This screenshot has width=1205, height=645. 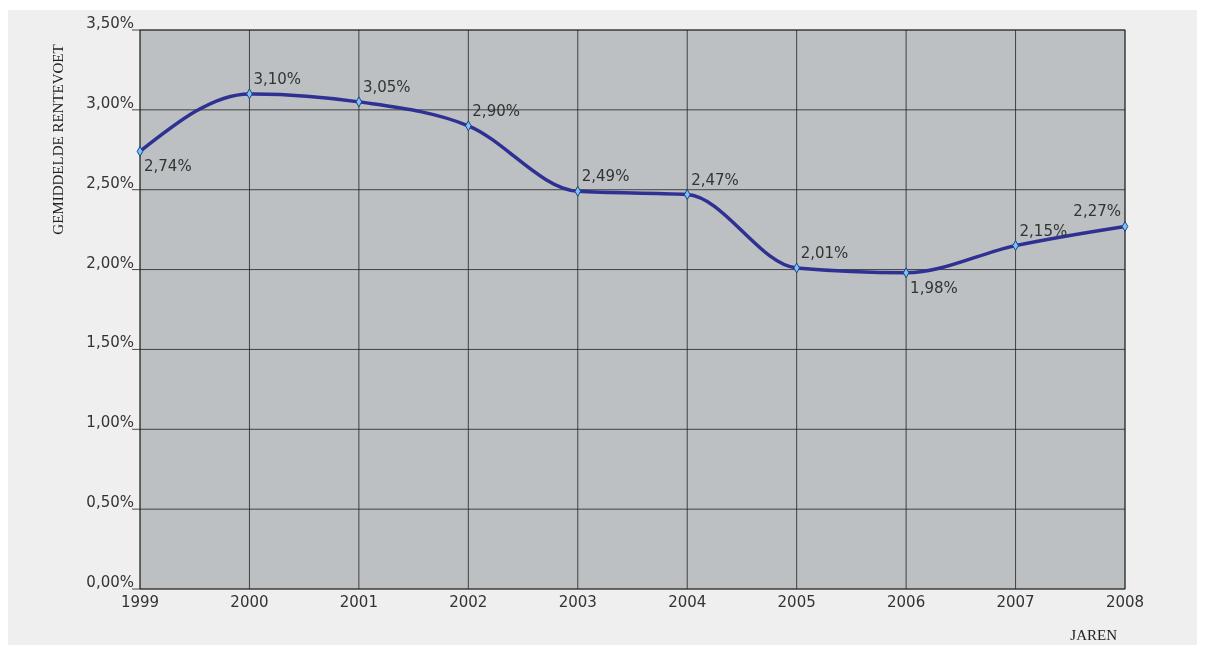 I want to click on data-label: 2,01%, so click(x=824, y=252).